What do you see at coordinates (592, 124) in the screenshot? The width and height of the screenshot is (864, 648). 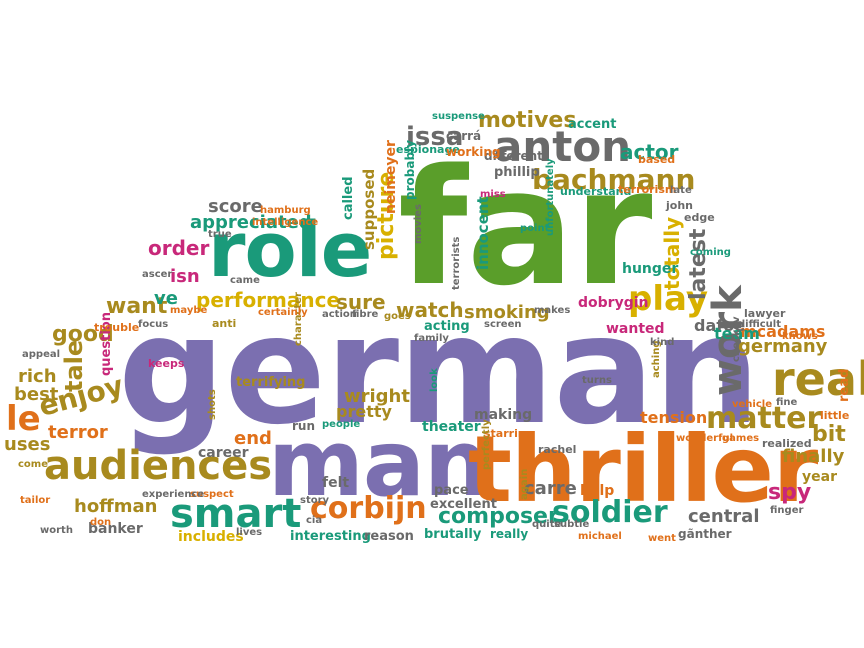 I see `word-65: accent` at bounding box center [592, 124].